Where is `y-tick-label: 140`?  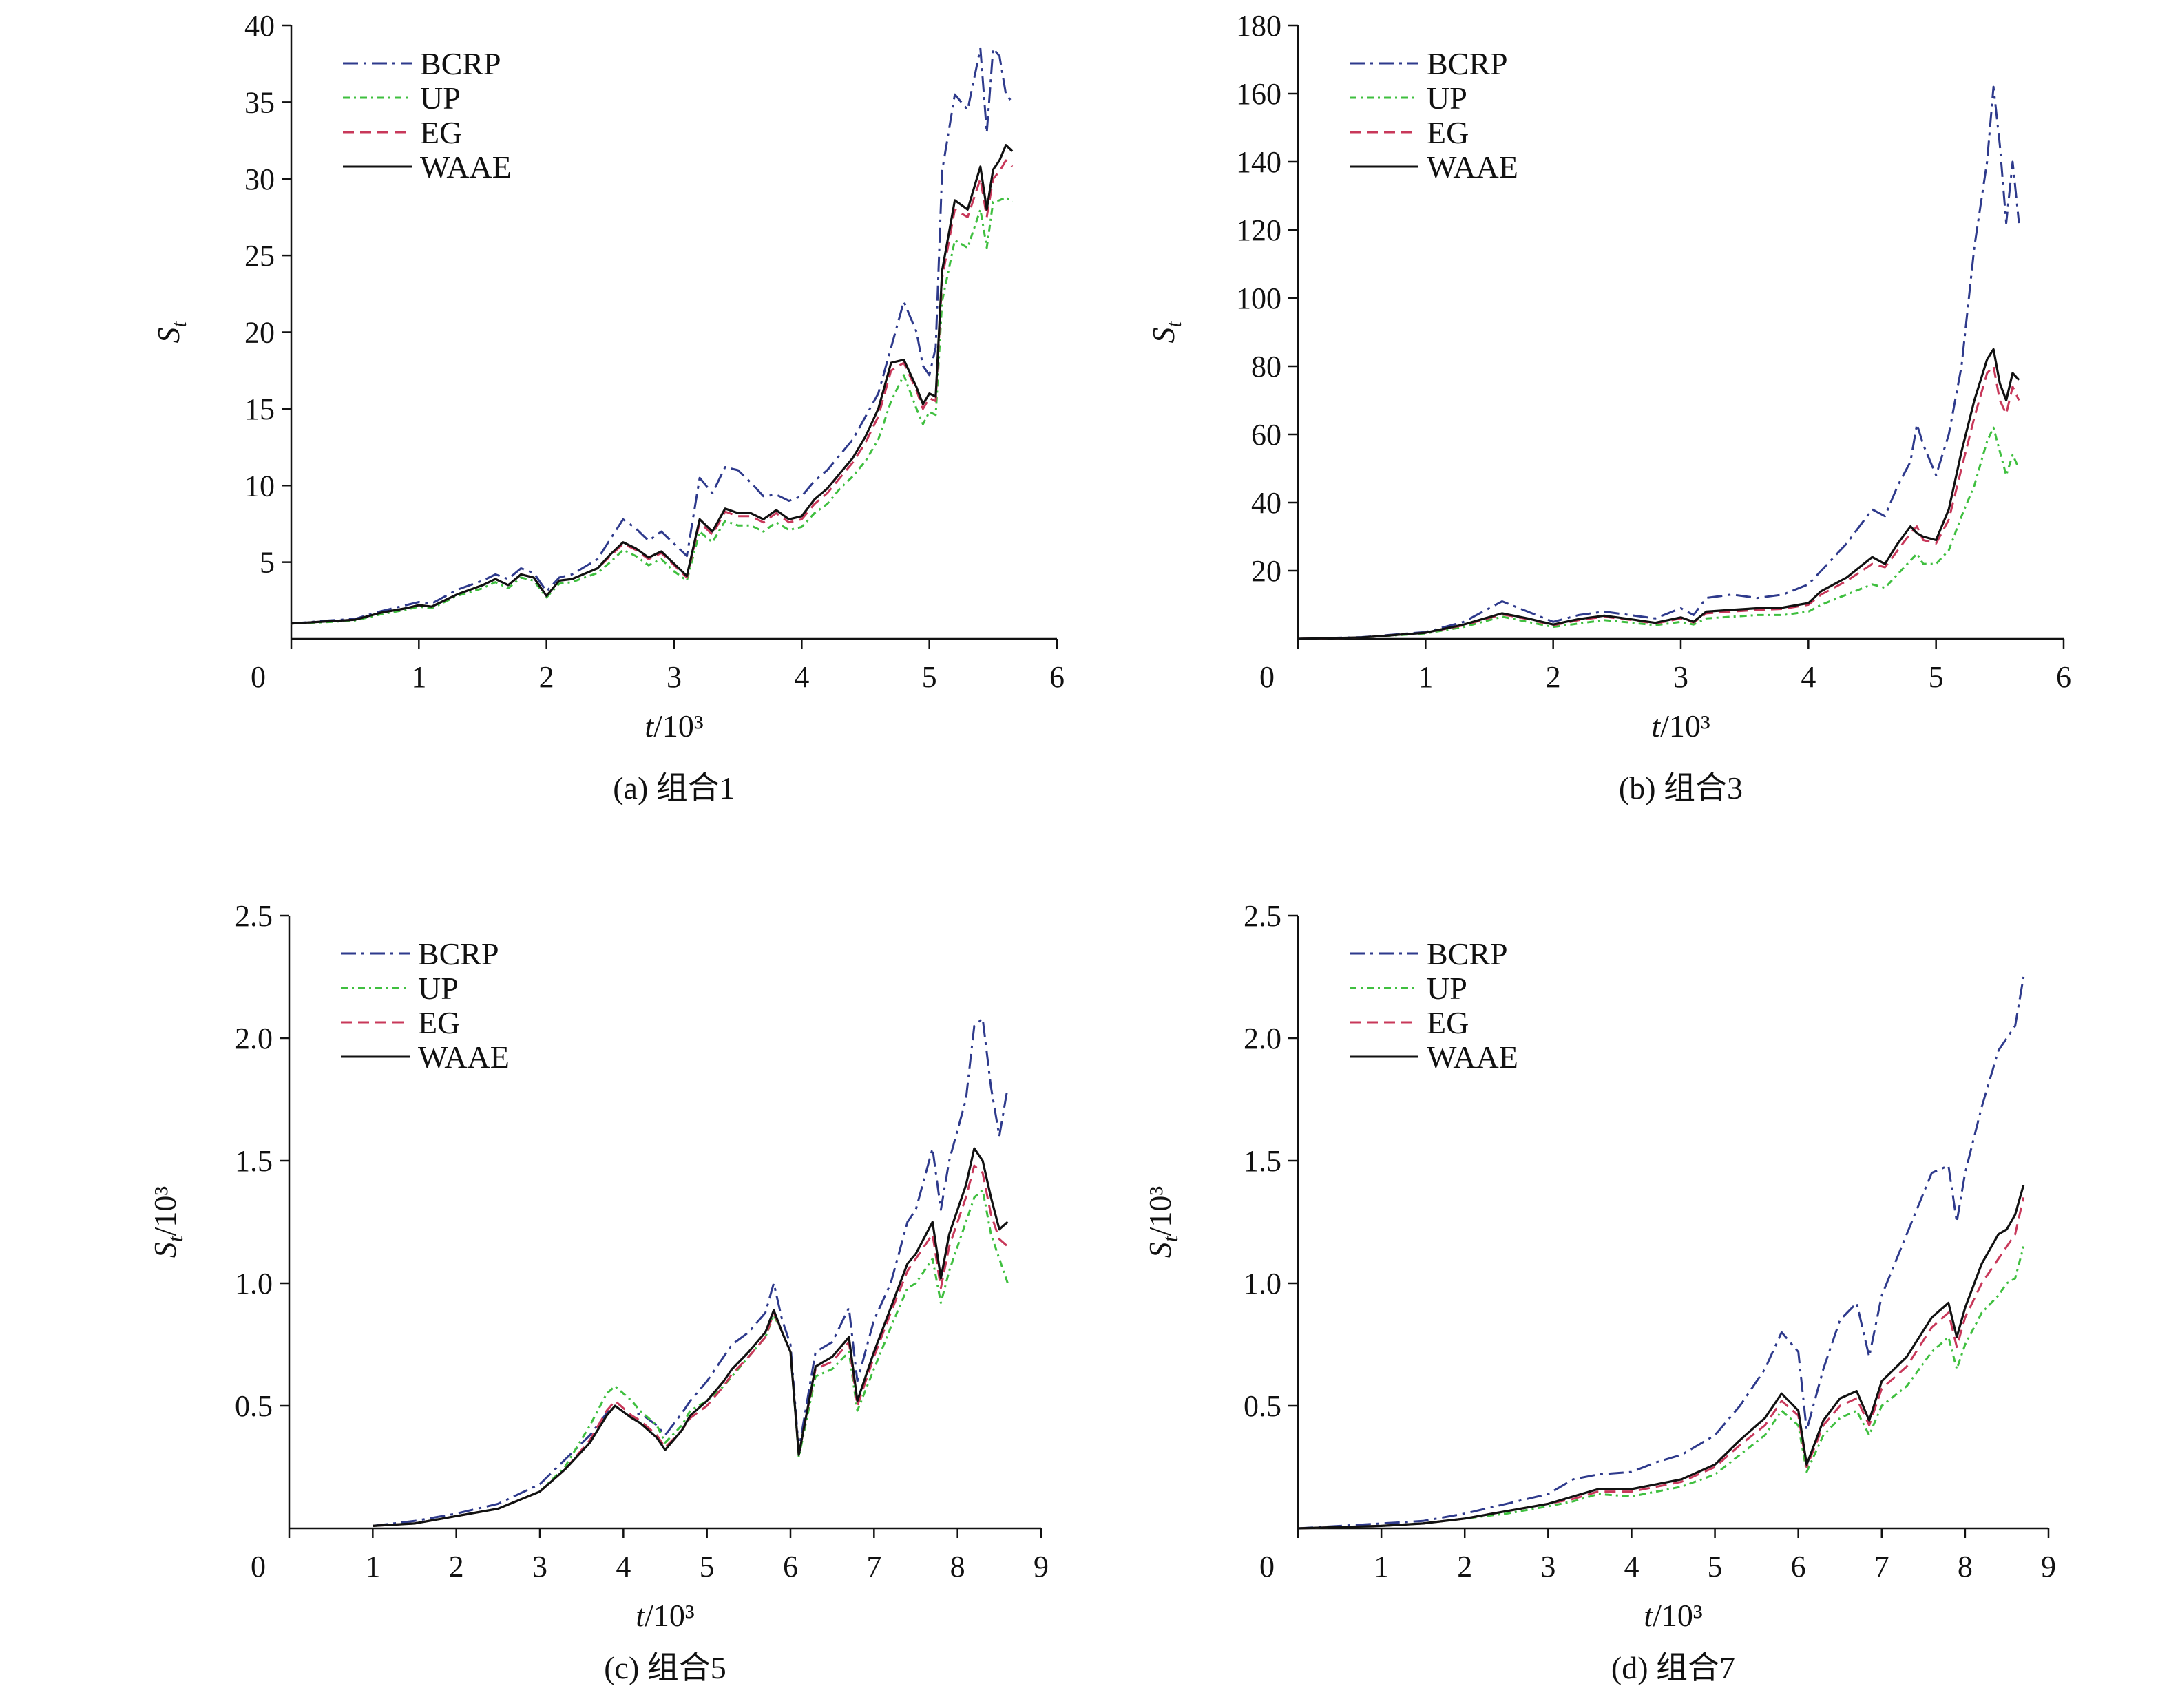
y-tick-label: 140 is located at coordinates (1258, 162).